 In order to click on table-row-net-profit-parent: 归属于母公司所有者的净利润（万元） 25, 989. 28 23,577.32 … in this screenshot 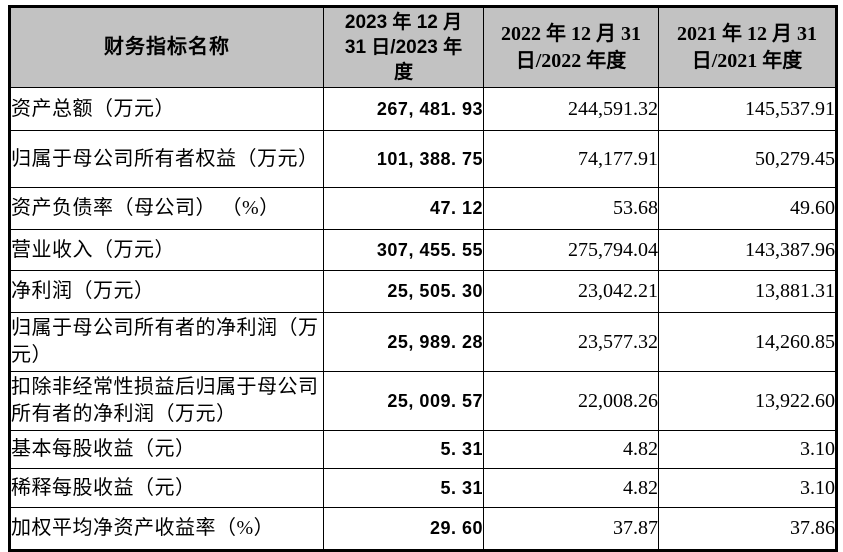, I will do `click(423, 342)`.